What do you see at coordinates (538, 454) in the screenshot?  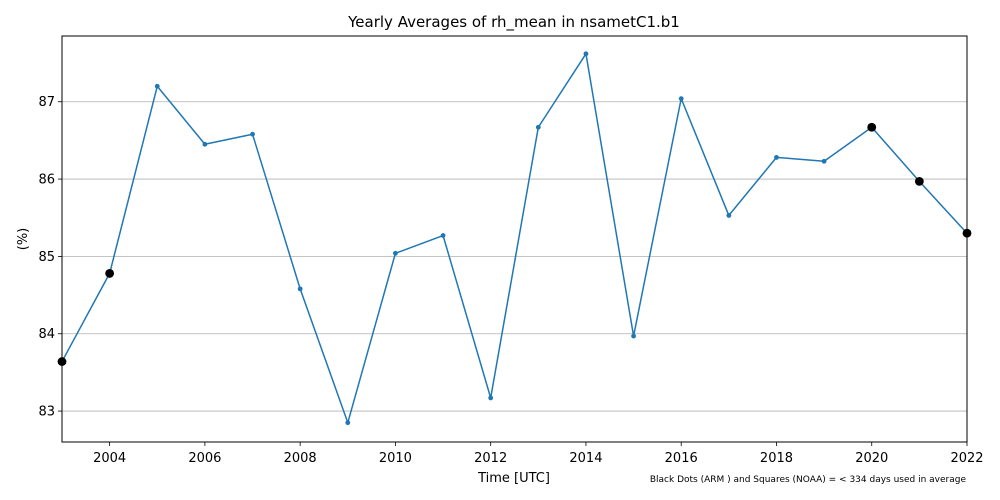 I see `x-axis-ticks: 2004 2006 2008 2010 2012 2014 2016 2018 2020 2022` at bounding box center [538, 454].